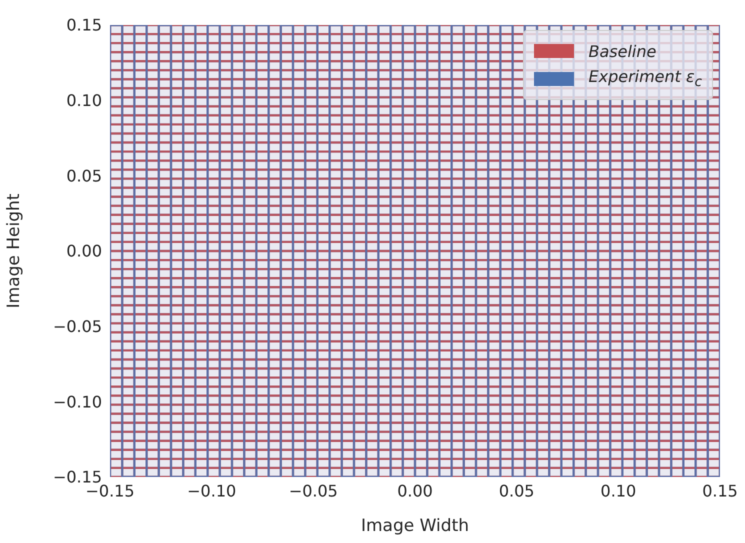  I want to click on x-axis-title: Image Width, so click(415, 526).